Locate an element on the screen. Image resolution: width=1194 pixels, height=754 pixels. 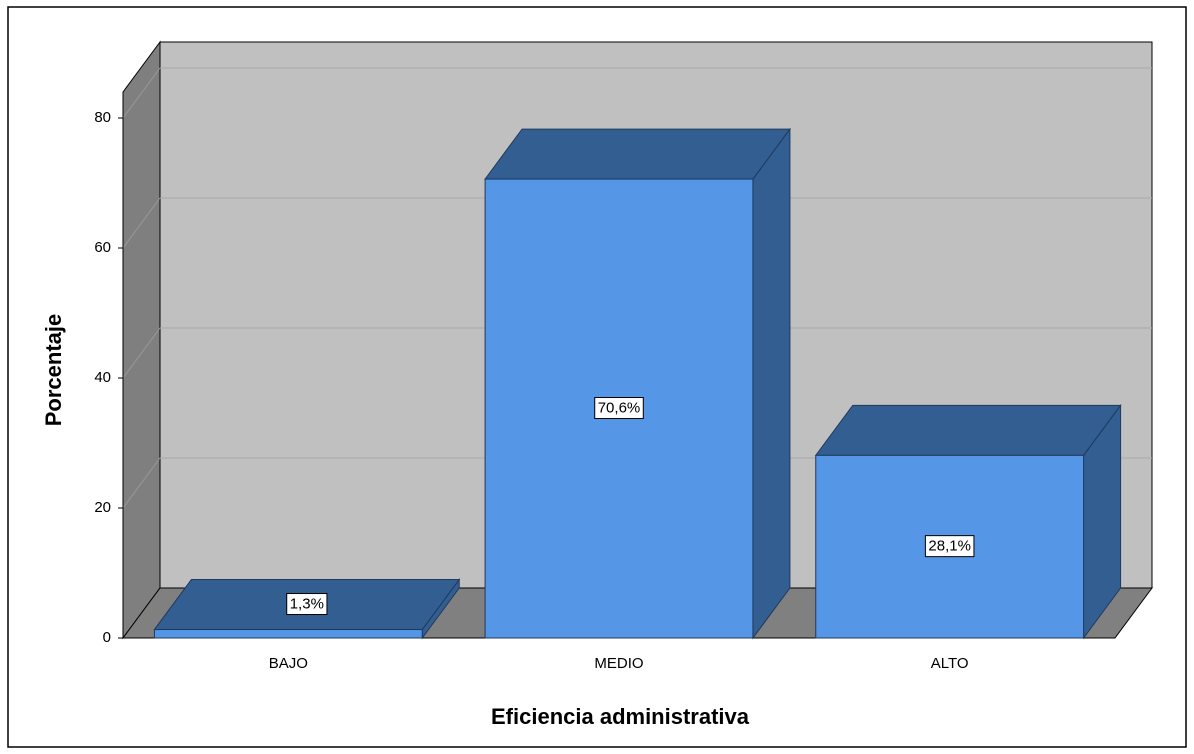
data-label: 70,6% is located at coordinates (619, 408).